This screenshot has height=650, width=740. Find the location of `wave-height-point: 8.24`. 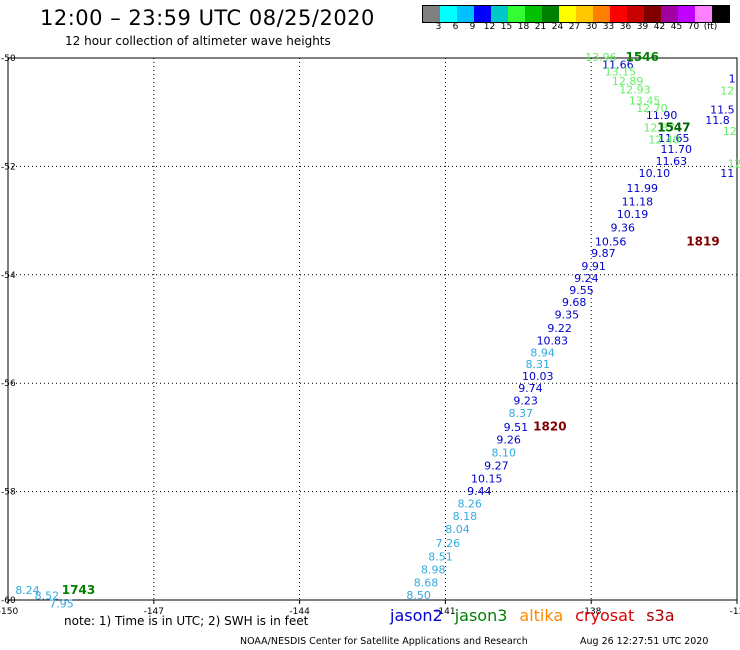

wave-height-point: 8.24 is located at coordinates (27, 590).